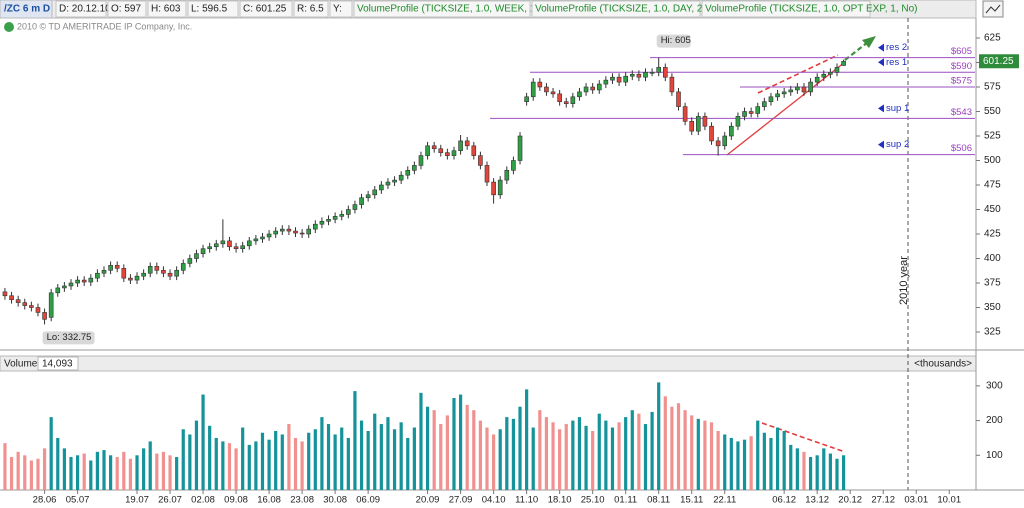 The image size is (1024, 508). Describe the element at coordinates (269, 500) in the screenshot. I see `x-tick-label: 16.08` at that location.